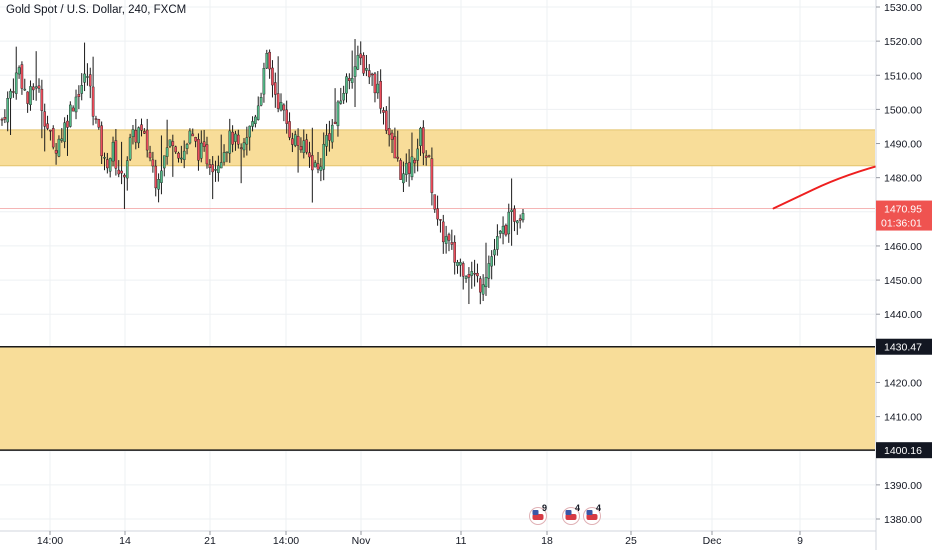  Describe the element at coordinates (903, 8) in the screenshot. I see `price-tick-label: 1530.00` at that location.